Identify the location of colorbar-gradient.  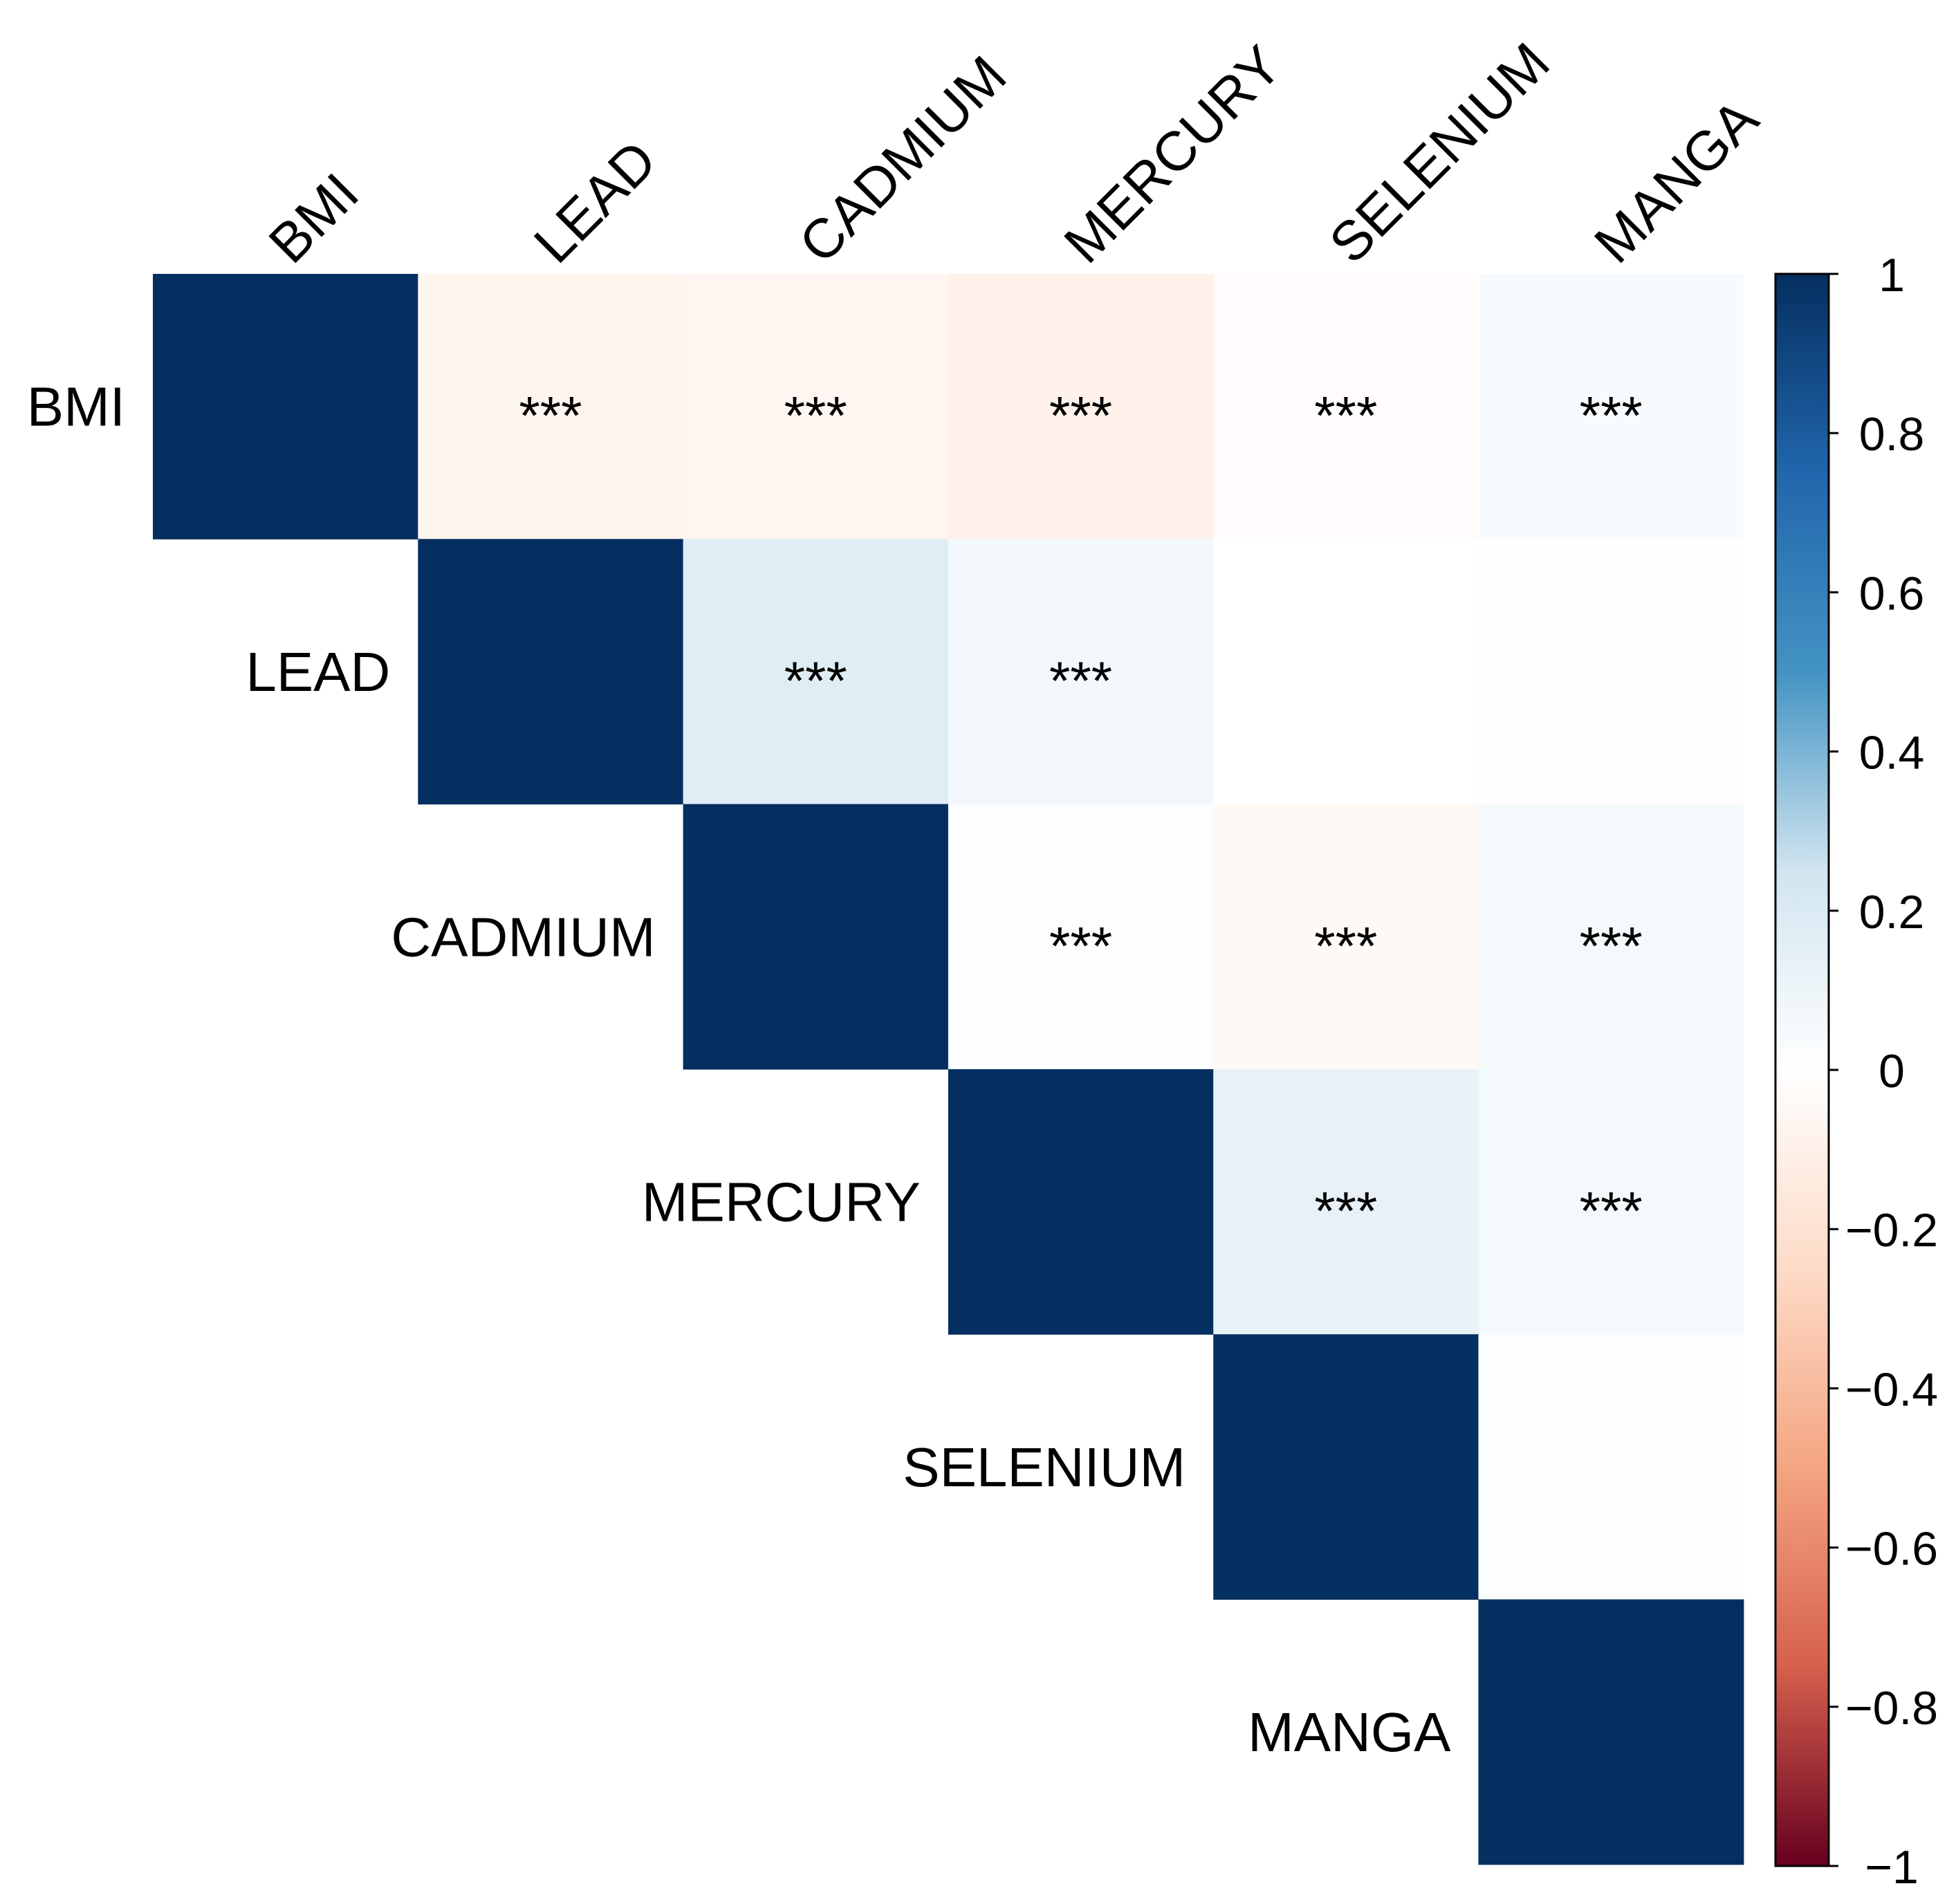
(1802, 1069).